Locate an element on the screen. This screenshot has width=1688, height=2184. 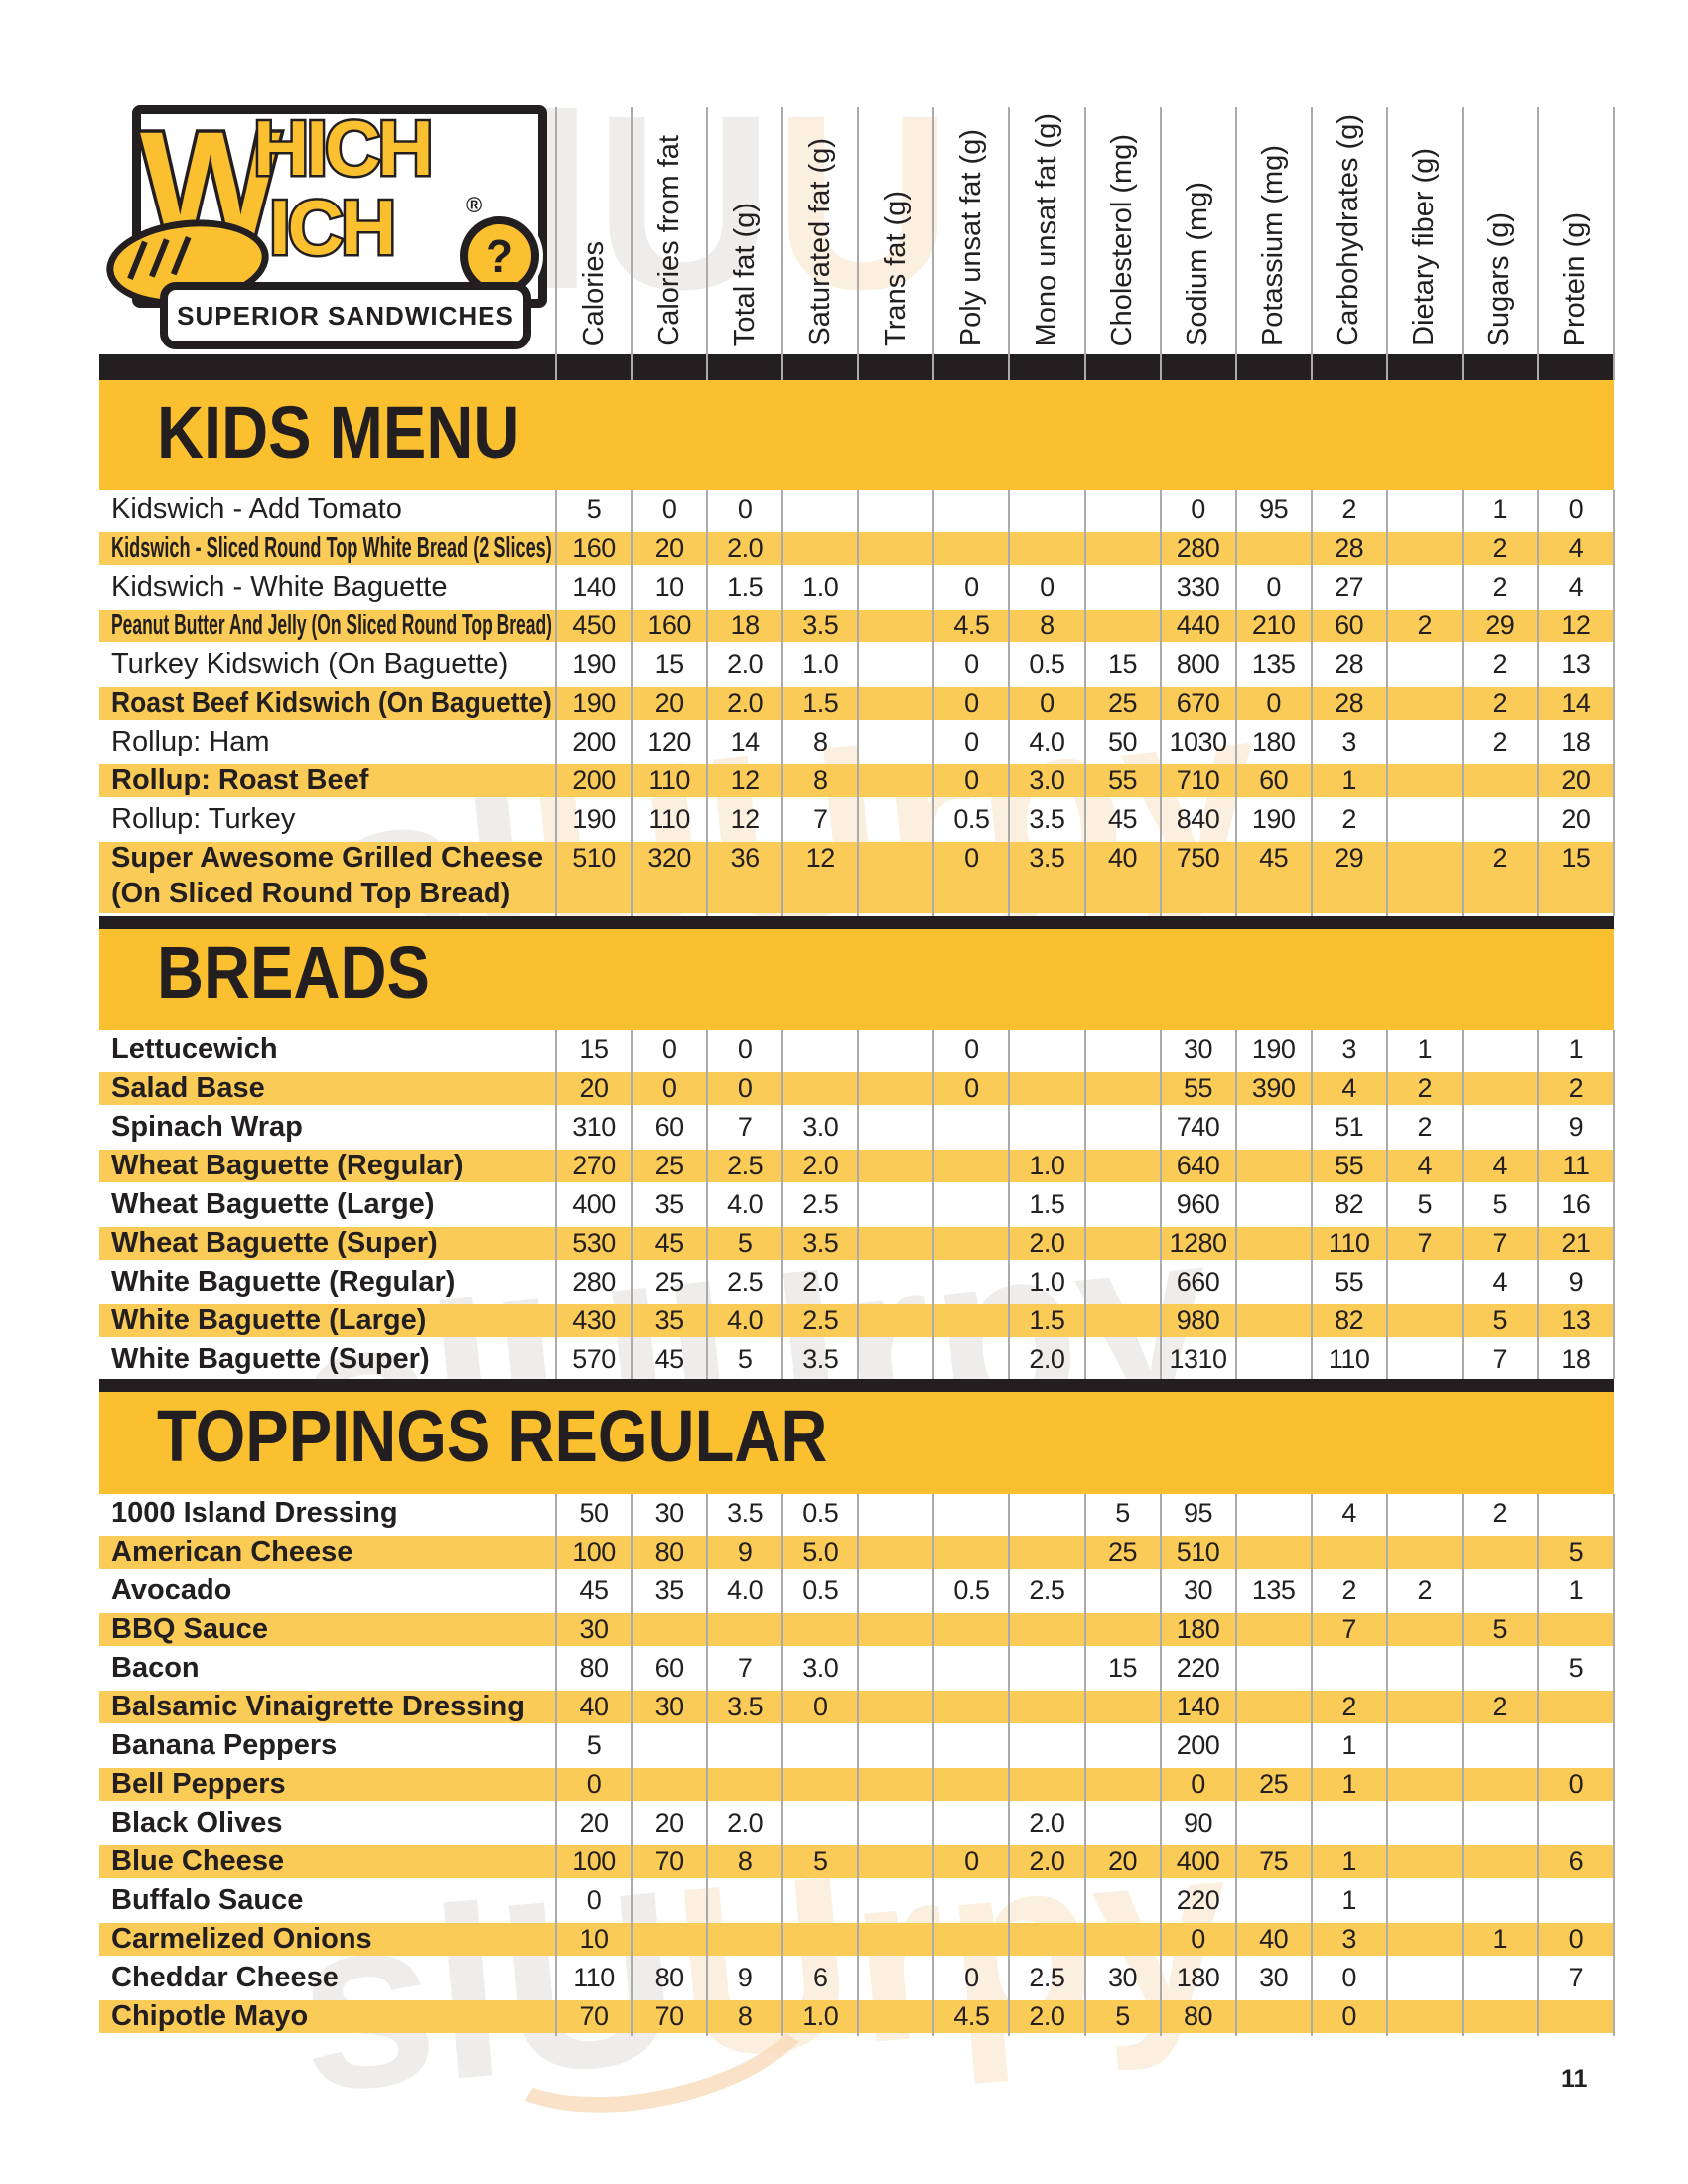
nutrition-value: 190 is located at coordinates (594, 819).